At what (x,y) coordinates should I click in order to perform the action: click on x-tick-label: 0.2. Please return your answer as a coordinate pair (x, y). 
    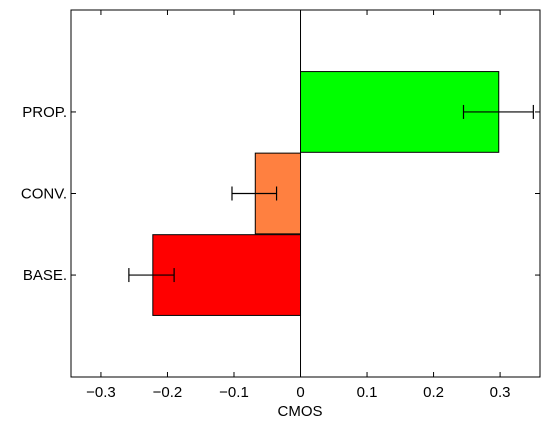
    Looking at the image, I should click on (433, 392).